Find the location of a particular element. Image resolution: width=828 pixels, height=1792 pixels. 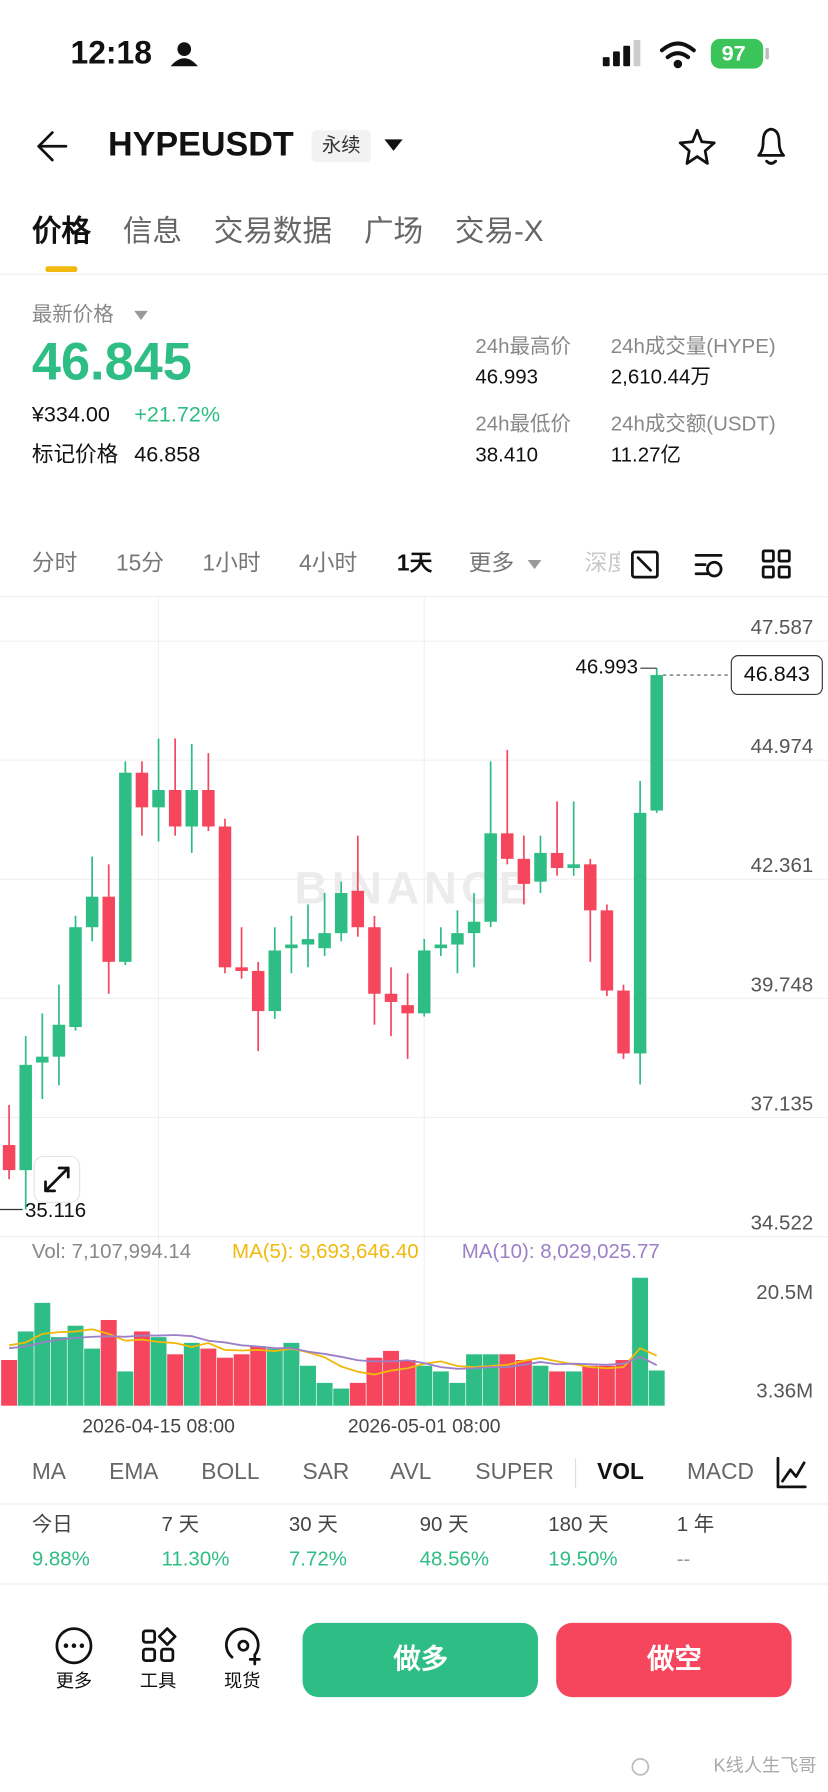

more-tool: 更多 is located at coordinates (74, 1659).